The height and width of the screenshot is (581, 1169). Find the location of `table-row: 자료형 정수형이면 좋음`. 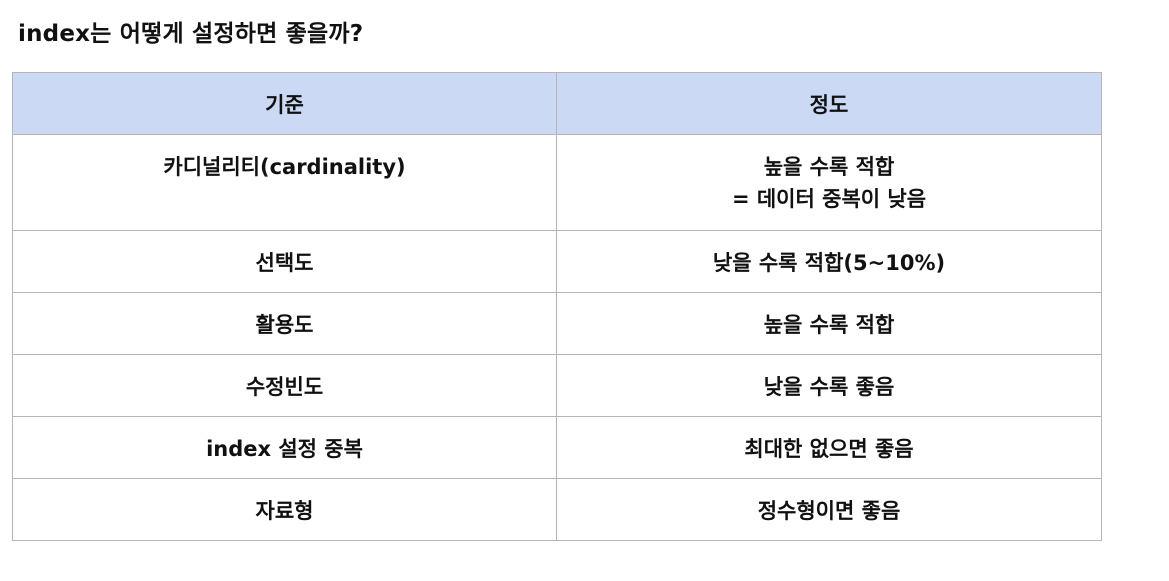

table-row: 자료형 정수형이면 좋음 is located at coordinates (557, 509).